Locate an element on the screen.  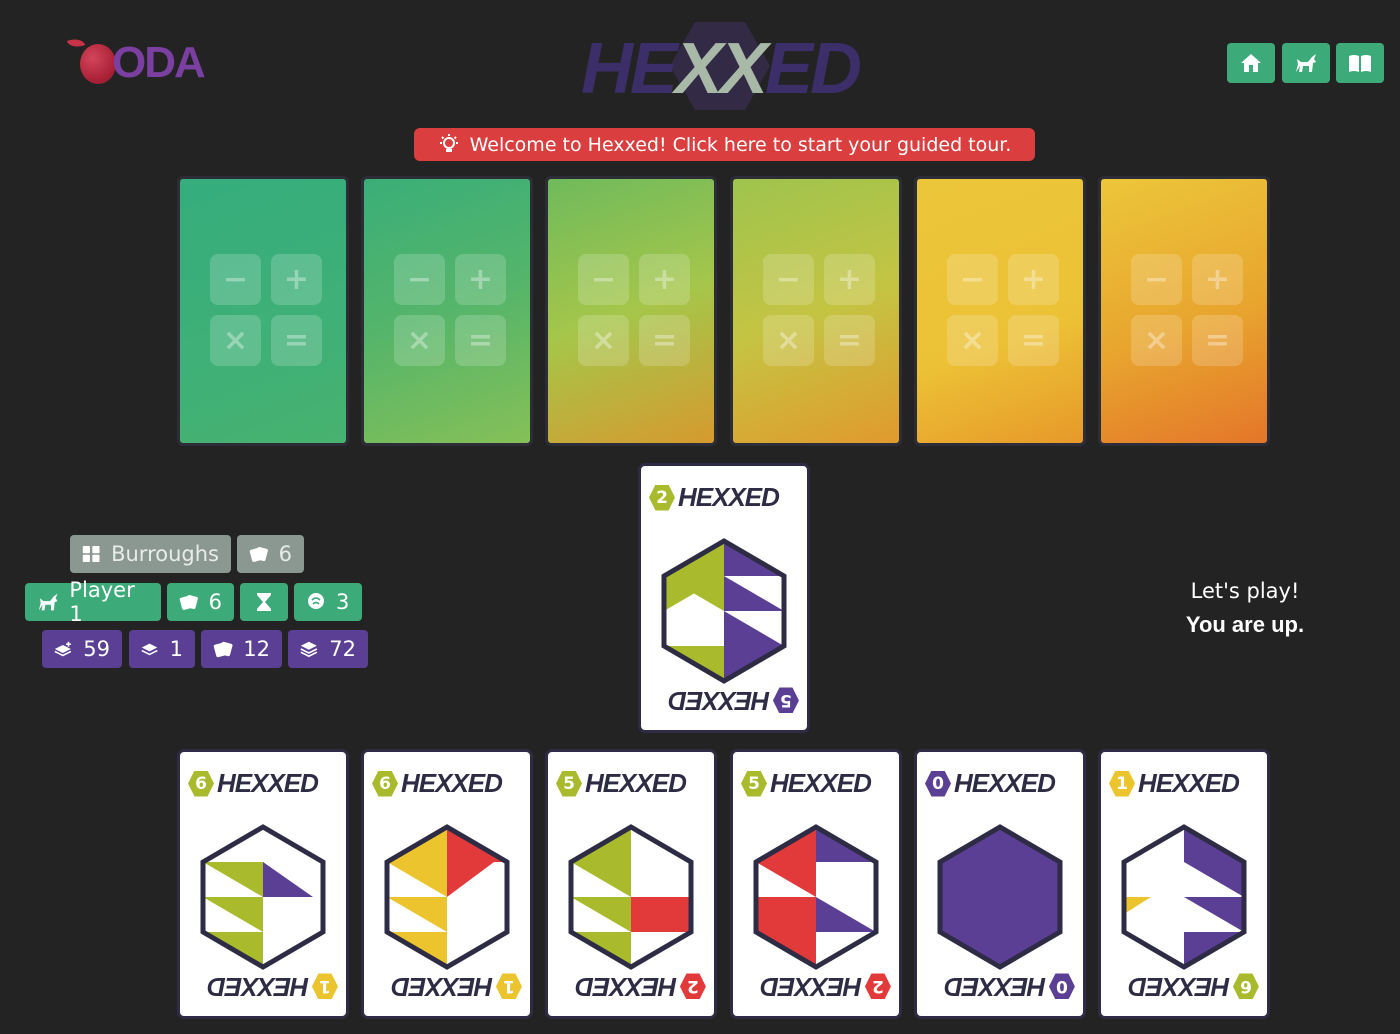
player-button is located at coordinates (1306, 63).